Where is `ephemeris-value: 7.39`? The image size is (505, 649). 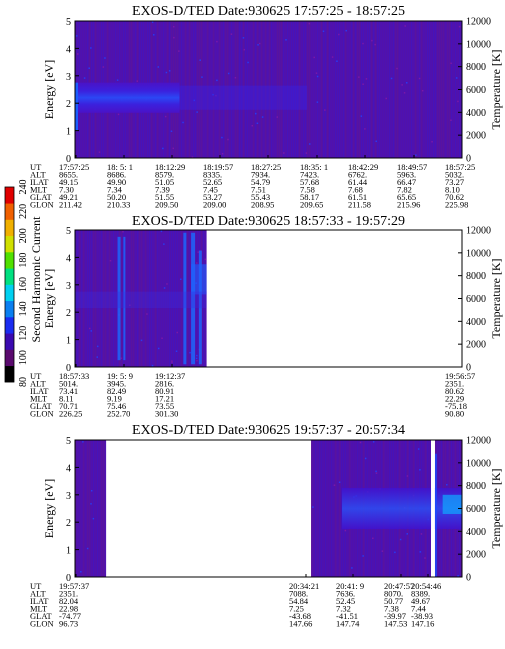 ephemeris-value: 7.39 is located at coordinates (162, 190).